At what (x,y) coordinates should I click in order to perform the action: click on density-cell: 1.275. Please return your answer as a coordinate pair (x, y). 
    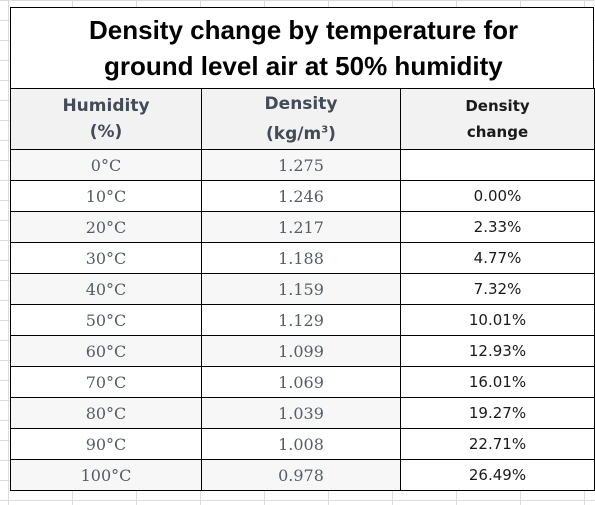
    Looking at the image, I should click on (301, 165).